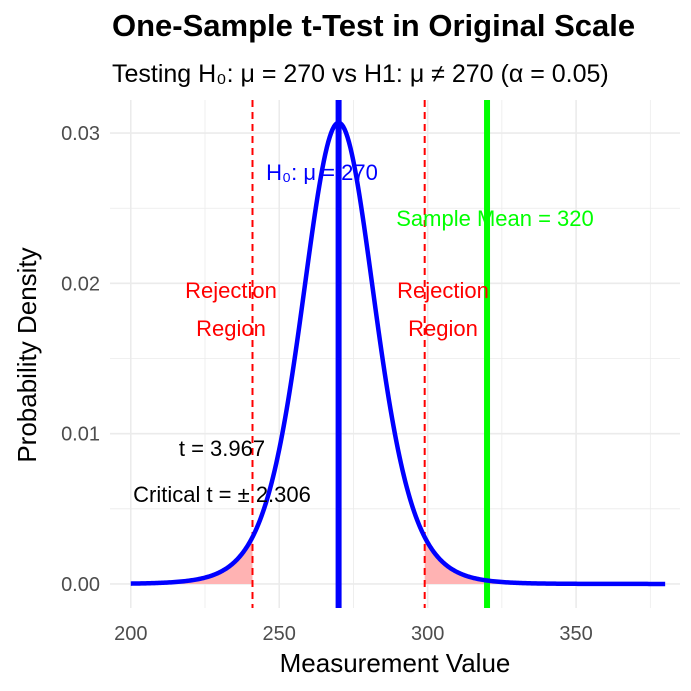 The image size is (691, 691). Describe the element at coordinates (80, 435) in the screenshot. I see `y-tick-label-0.01: 0.01` at that location.